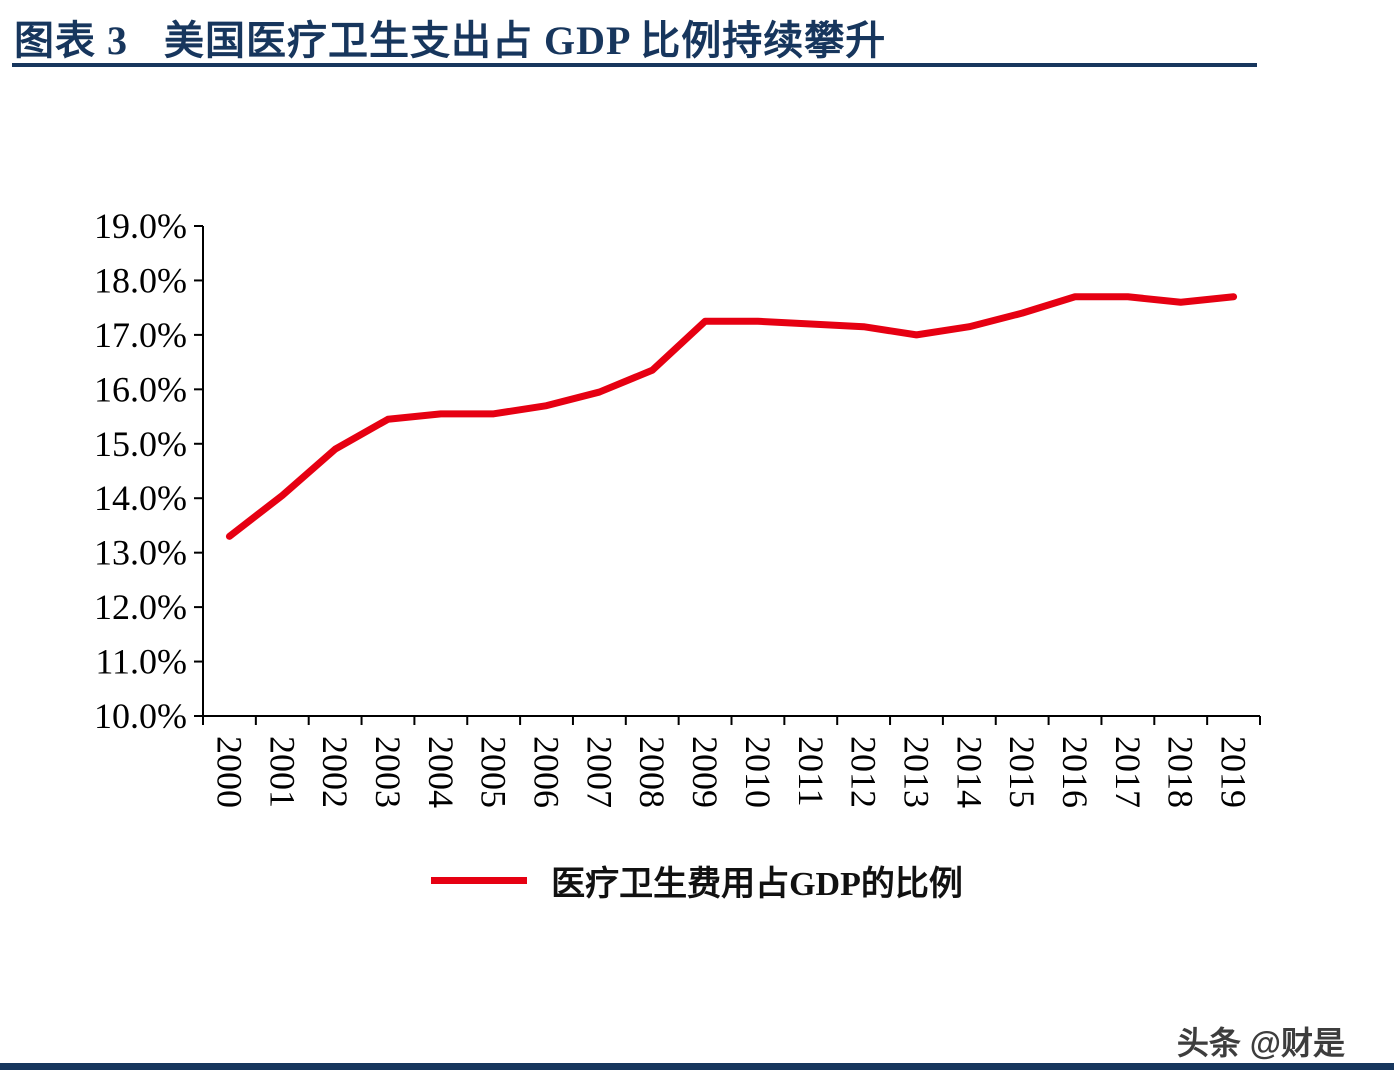  I want to click on x-tick-label: 2003, so click(388, 772).